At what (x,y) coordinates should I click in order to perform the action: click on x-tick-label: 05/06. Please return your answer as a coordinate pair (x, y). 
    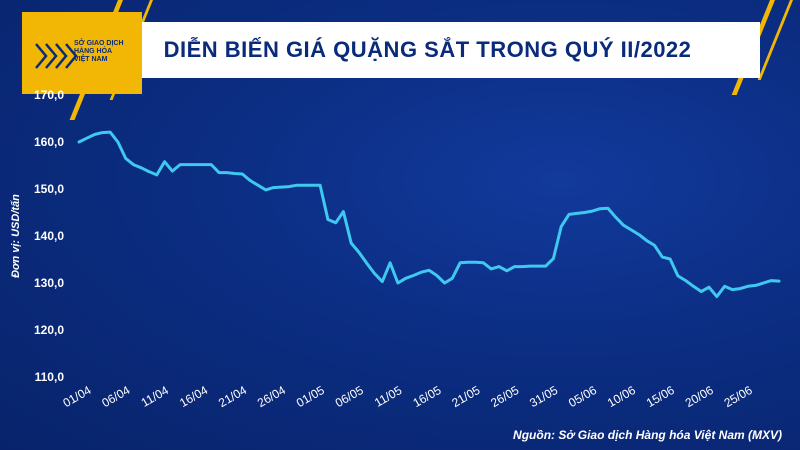
    Looking at the image, I should click on (582, 396).